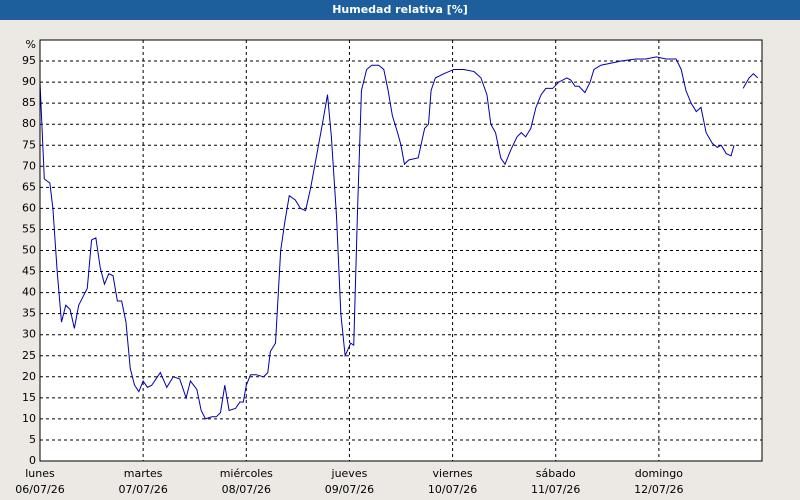  Describe the element at coordinates (556, 473) in the screenshot. I see `x-tick-label: sábado` at that location.